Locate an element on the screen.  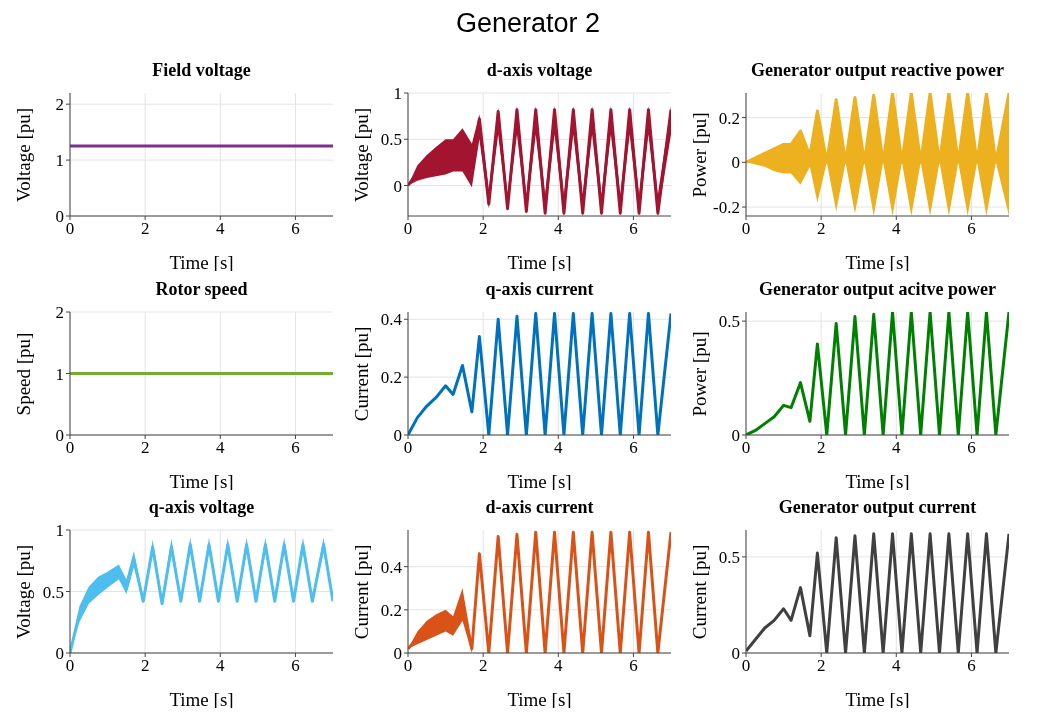
chart-title: d-axis current is located at coordinates (539, 507).